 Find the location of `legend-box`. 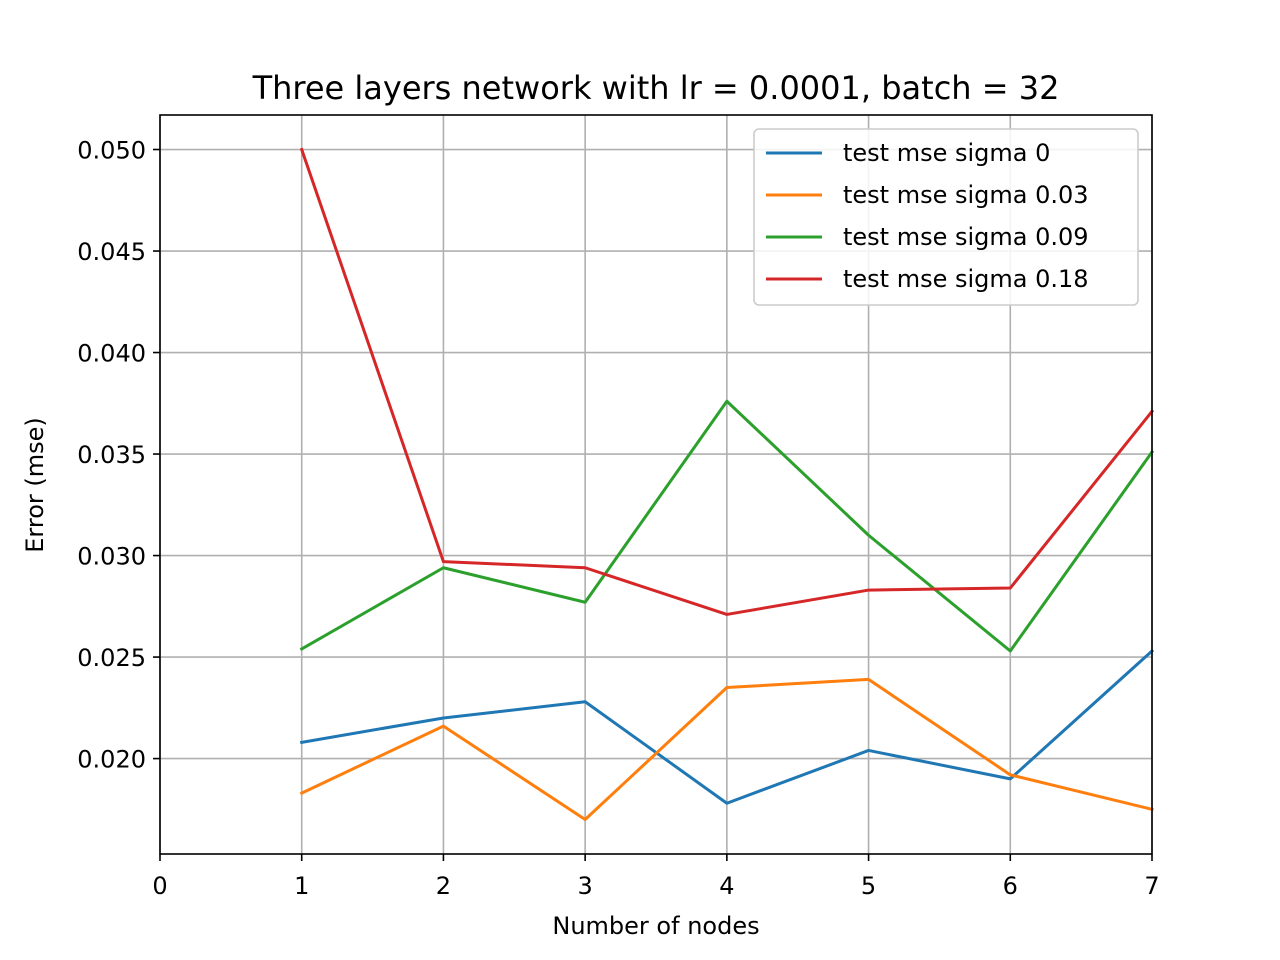

legend-box is located at coordinates (946, 217).